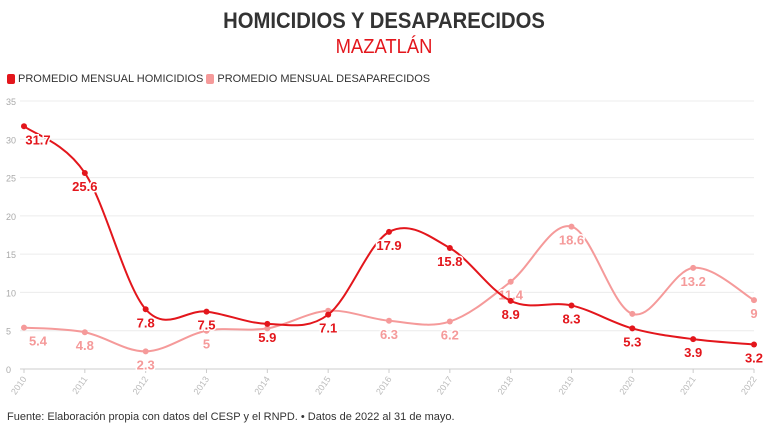 The width and height of the screenshot is (768, 432). Describe the element at coordinates (389, 334) in the screenshot. I see `data-label: 6.3` at that location.